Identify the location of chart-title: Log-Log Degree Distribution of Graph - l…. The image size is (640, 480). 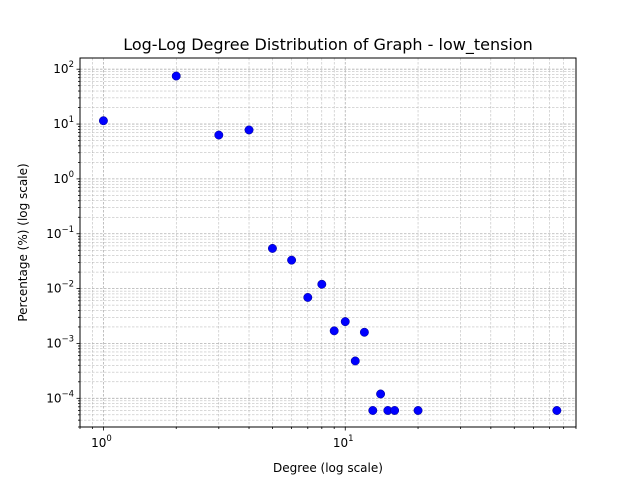
(328, 45).